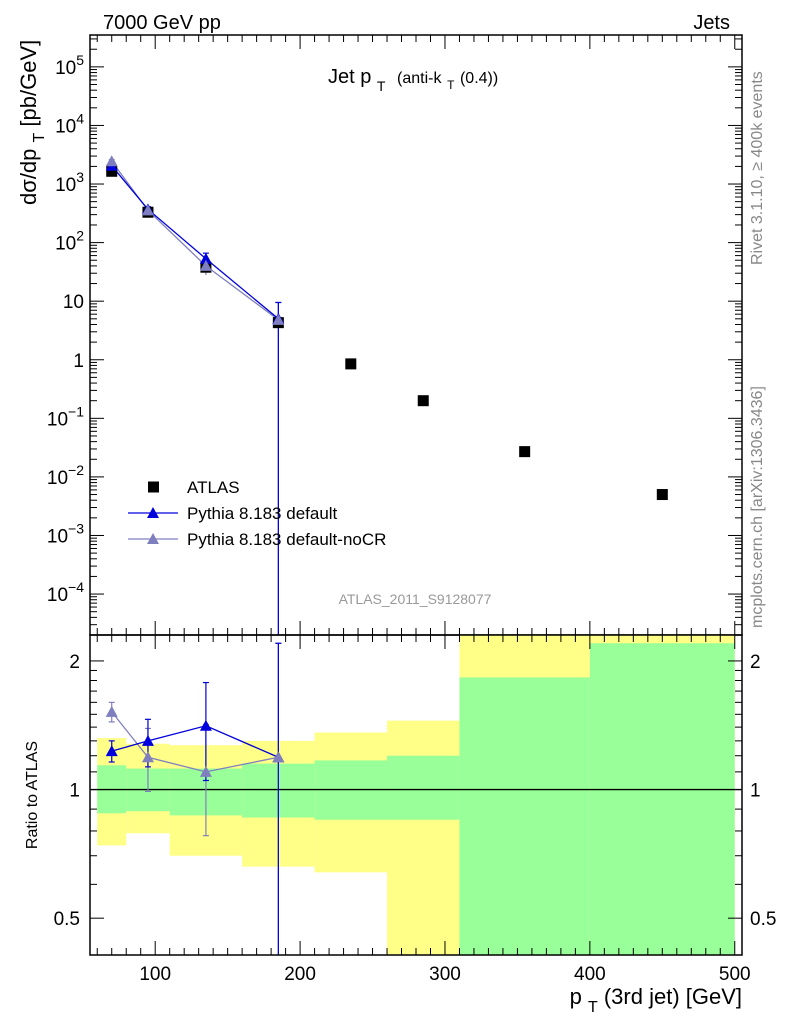 This screenshot has width=786, height=1024. I want to click on ratio-panel-series, so click(195, 798).